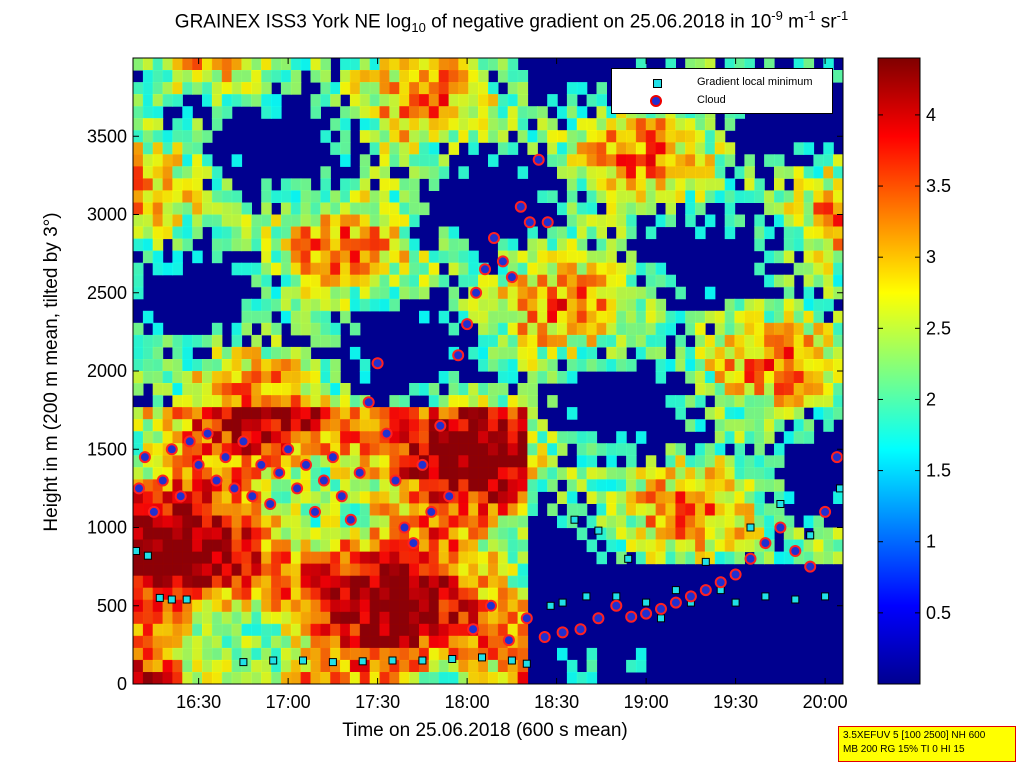 The width and height of the screenshot is (1023, 767). What do you see at coordinates (107, 215) in the screenshot?
I see `y-tick-label: 3000` at bounding box center [107, 215].